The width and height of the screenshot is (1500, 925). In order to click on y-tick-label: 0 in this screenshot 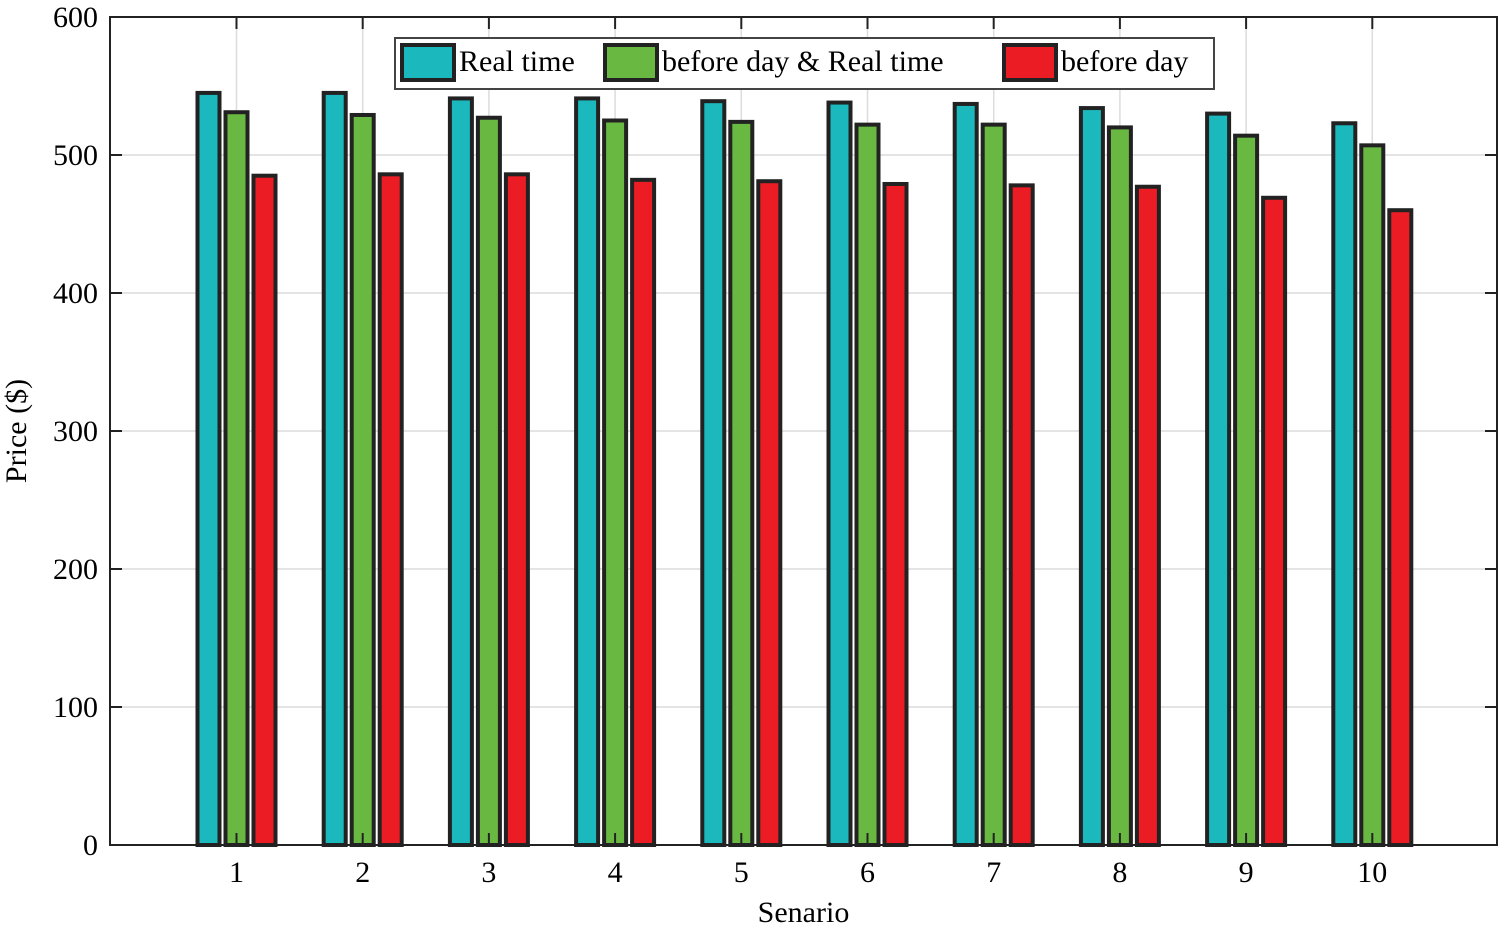, I will do `click(90, 845)`.